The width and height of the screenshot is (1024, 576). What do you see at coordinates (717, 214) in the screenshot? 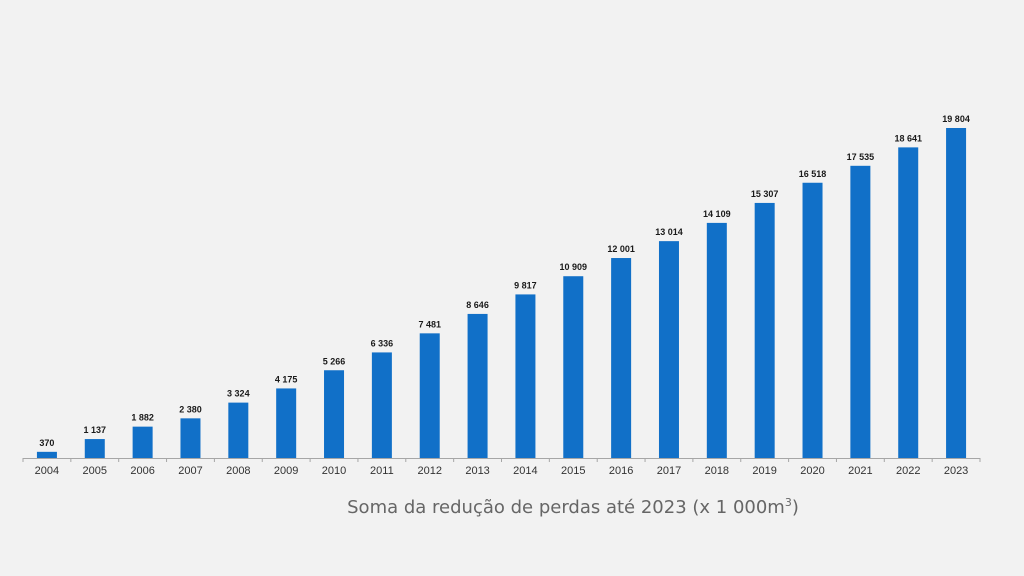
I see `data-label-2018: 14 109` at bounding box center [717, 214].